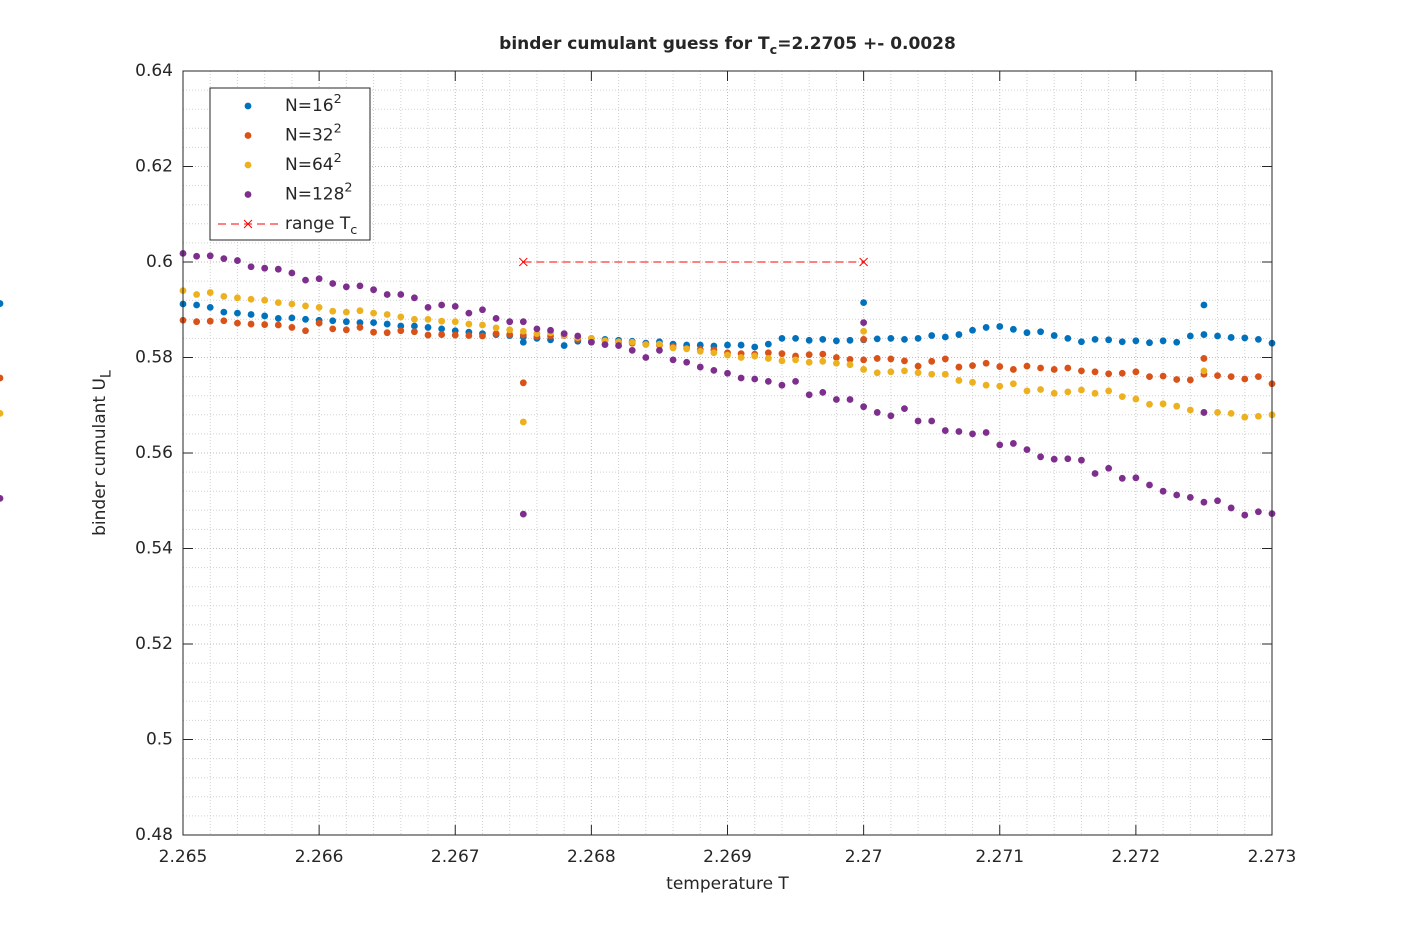  What do you see at coordinates (154, 835) in the screenshot?
I see `y-tick-label: 0.48` at bounding box center [154, 835].